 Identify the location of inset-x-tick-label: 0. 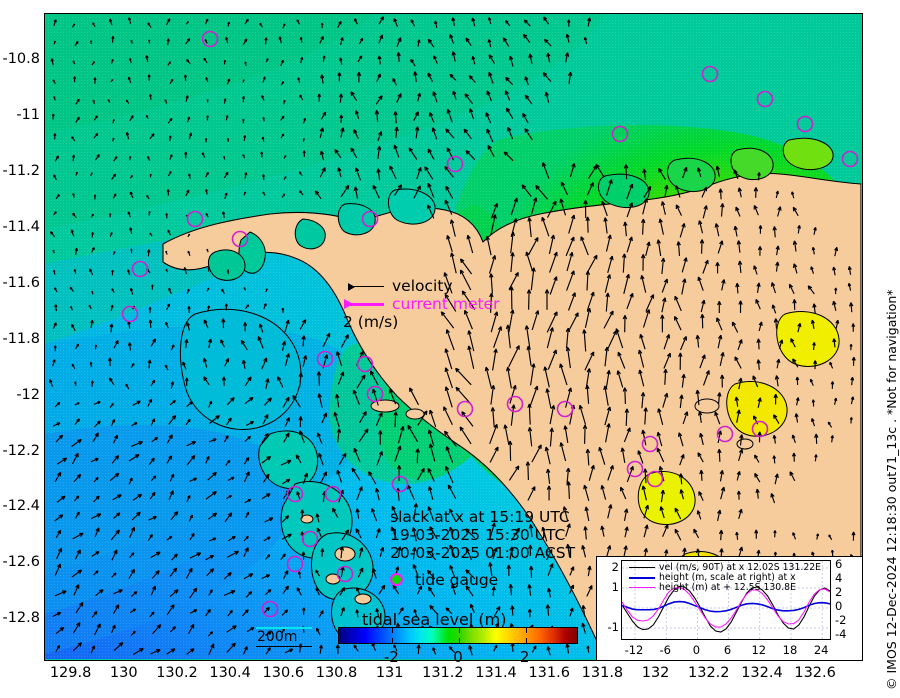
(696, 650).